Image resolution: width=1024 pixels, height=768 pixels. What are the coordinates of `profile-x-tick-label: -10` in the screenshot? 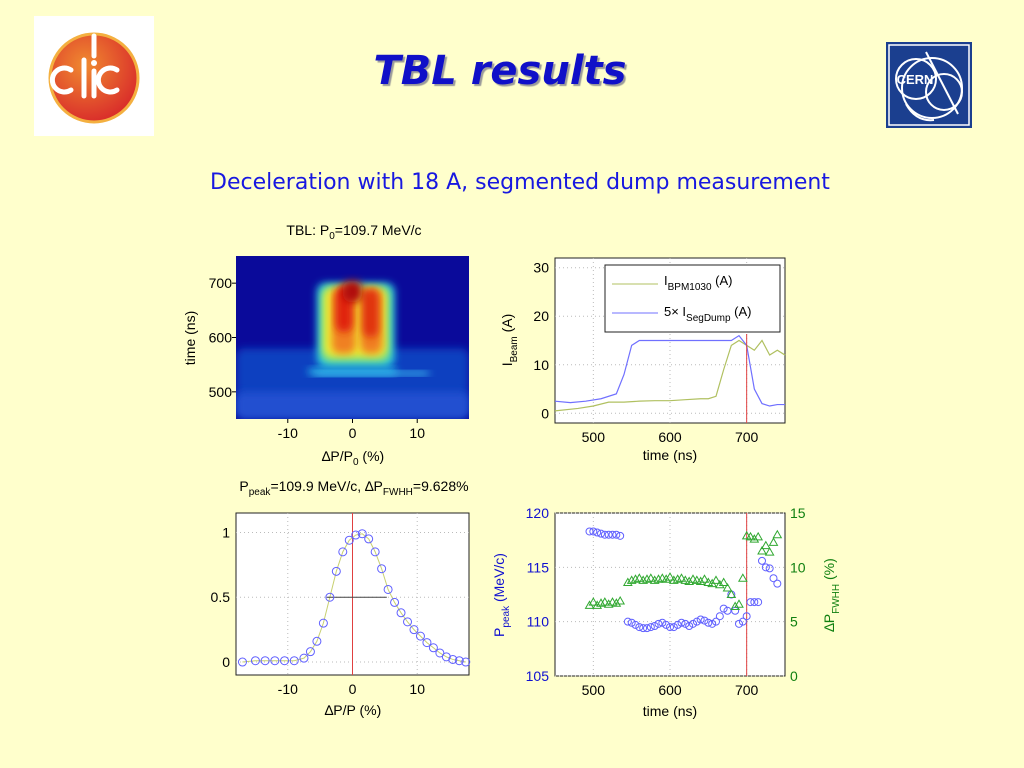 It's located at (288, 689).